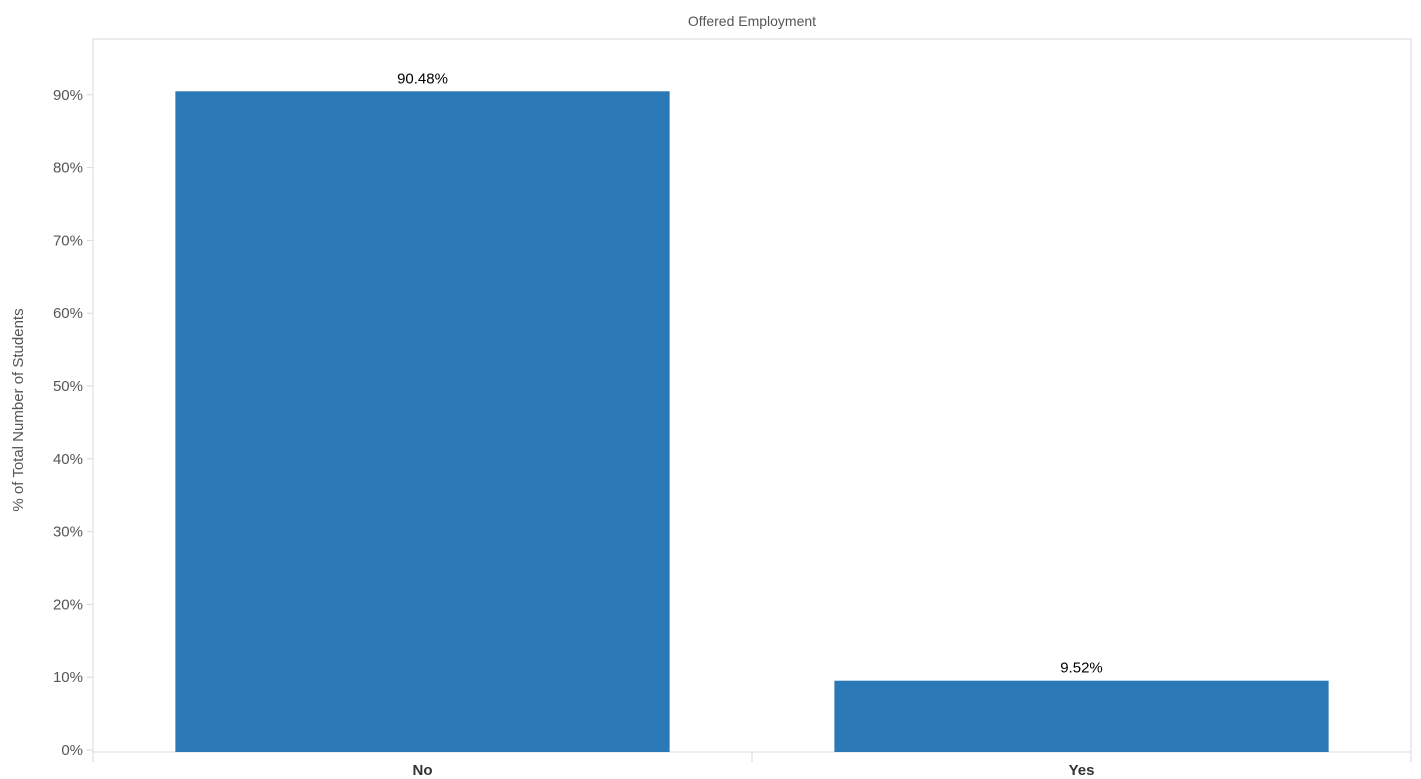 The height and width of the screenshot is (779, 1421). I want to click on y-tick-label: 60%, so click(68, 313).